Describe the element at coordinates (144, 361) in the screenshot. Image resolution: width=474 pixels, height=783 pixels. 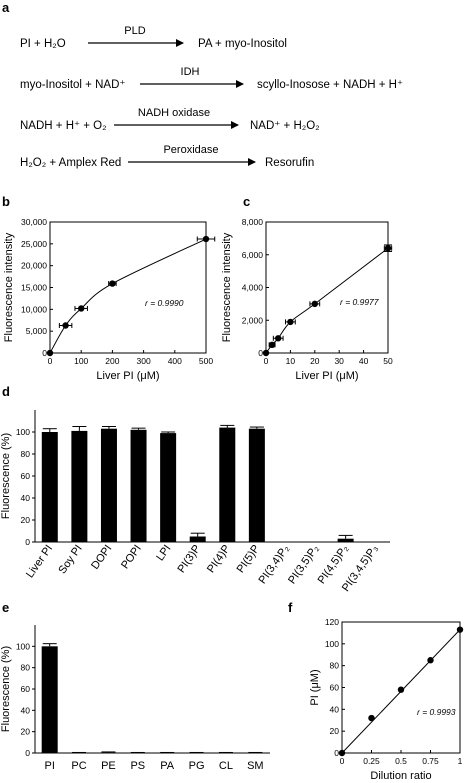
I see `x-tick-label: 300` at that location.